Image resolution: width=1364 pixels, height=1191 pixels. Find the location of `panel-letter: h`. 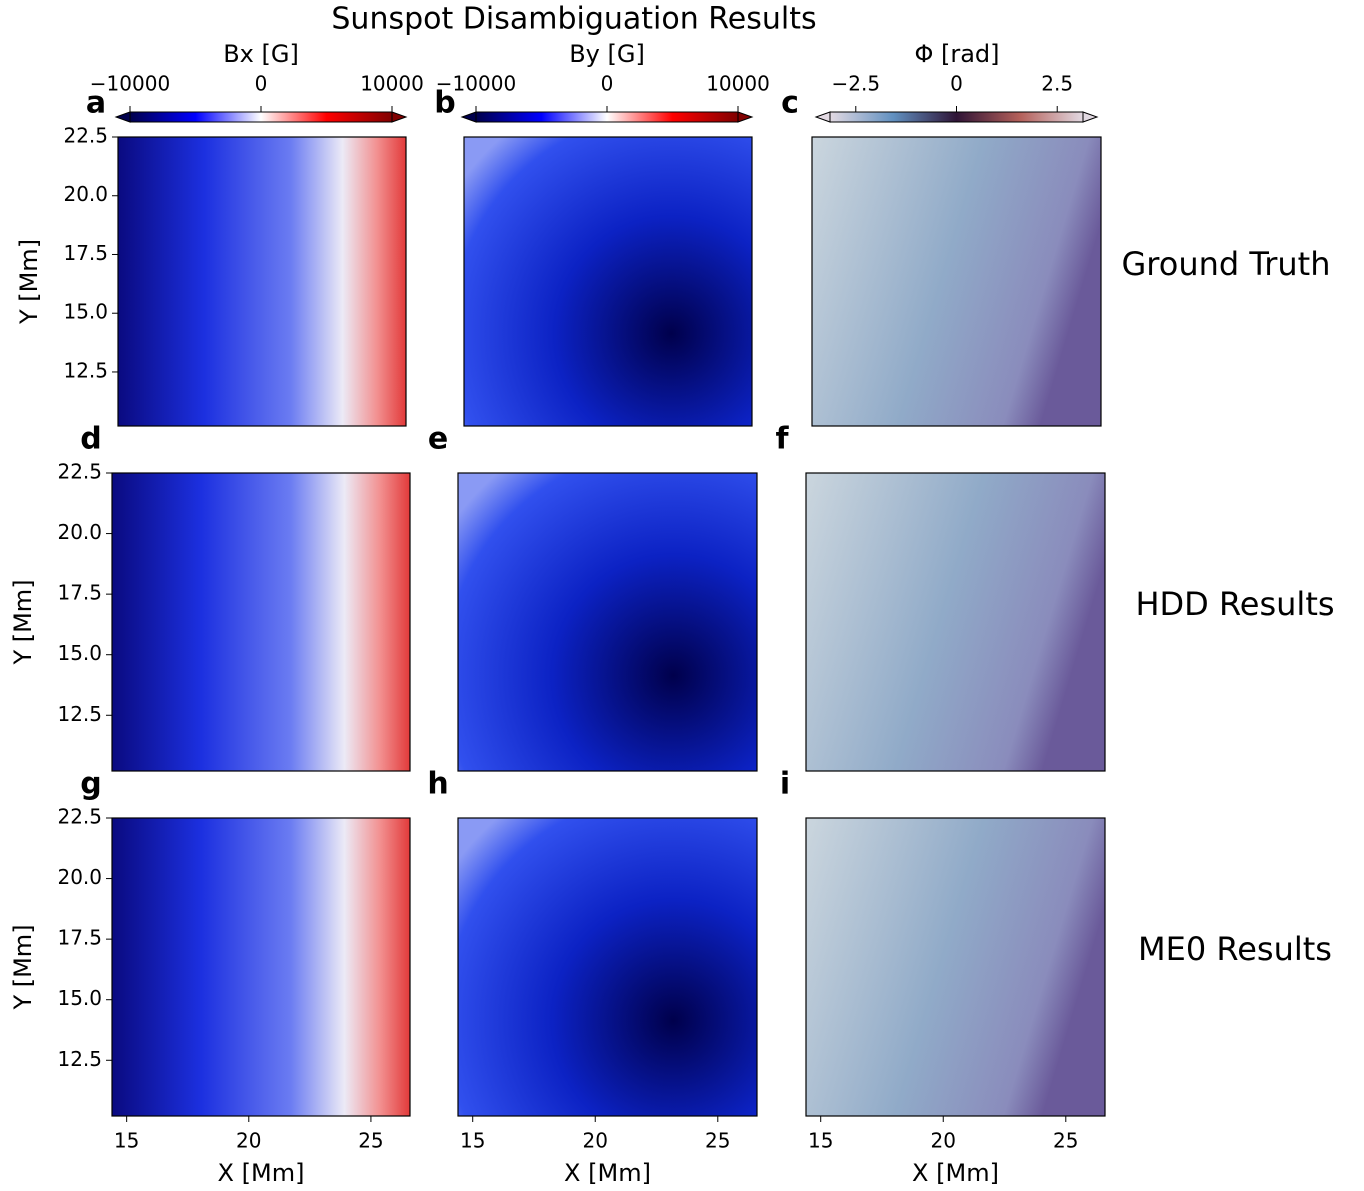

panel-letter: h is located at coordinates (437, 784).